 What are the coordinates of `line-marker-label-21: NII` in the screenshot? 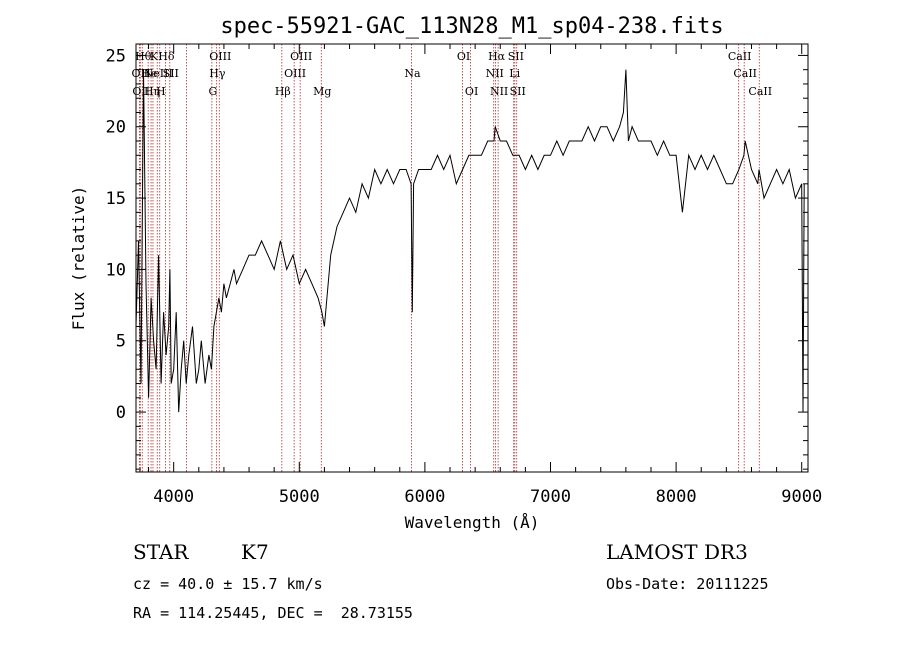 It's located at (495, 73).